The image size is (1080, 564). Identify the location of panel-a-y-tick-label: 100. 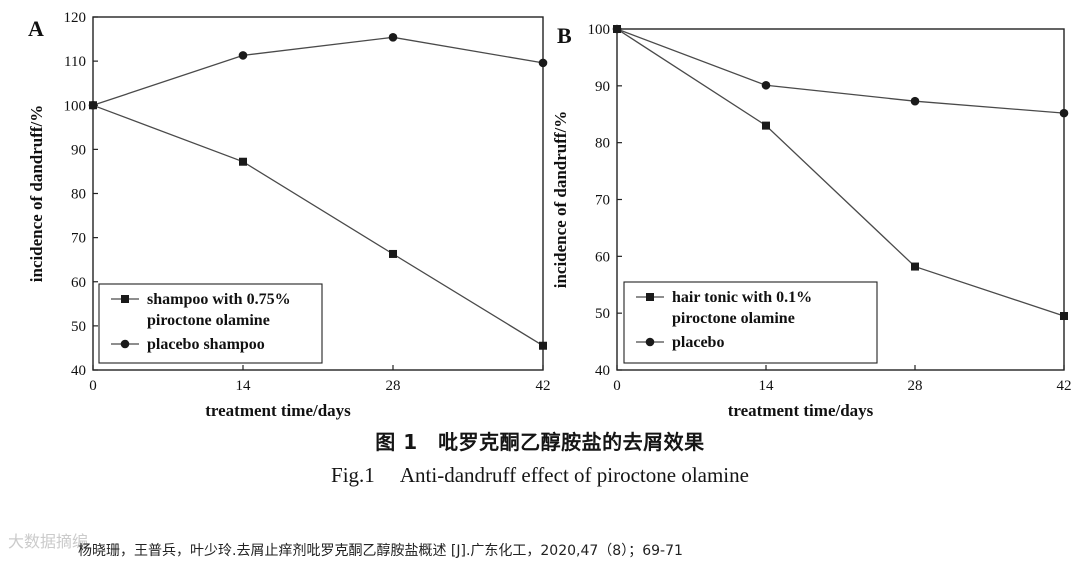
(75, 106).